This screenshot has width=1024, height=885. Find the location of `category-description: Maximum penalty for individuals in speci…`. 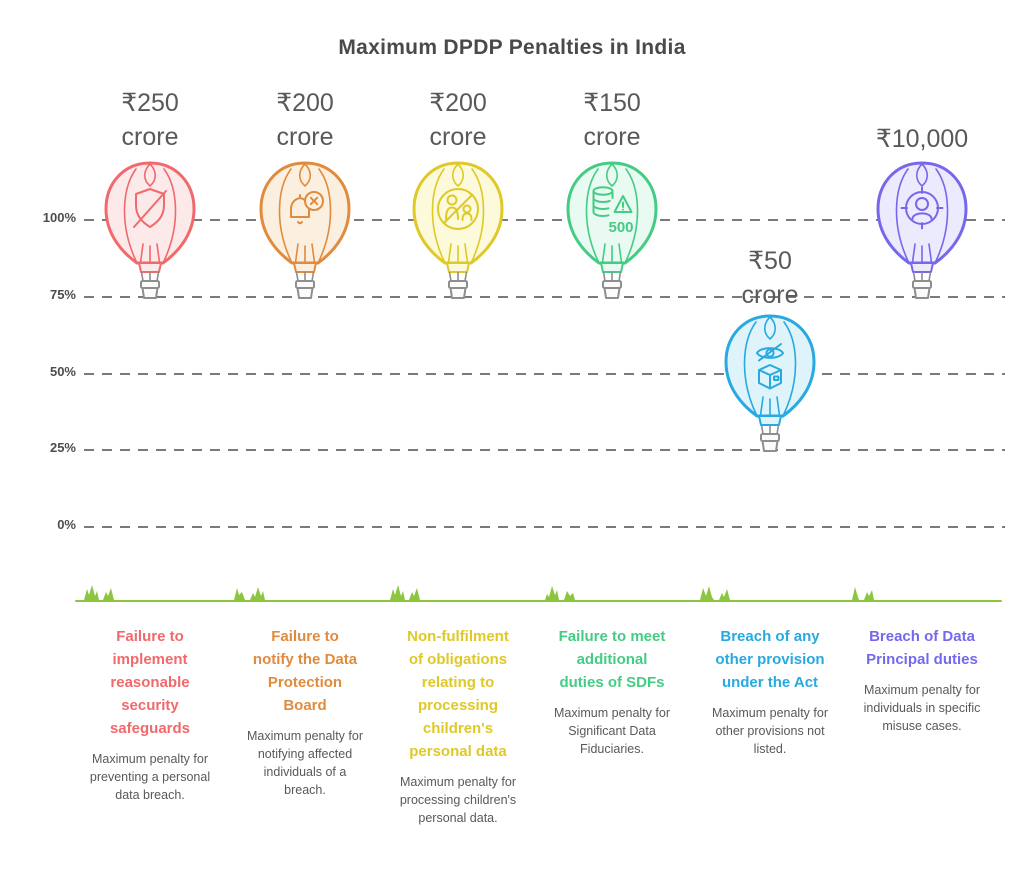

category-description: Maximum penalty for individuals in speci… is located at coordinates (922, 708).